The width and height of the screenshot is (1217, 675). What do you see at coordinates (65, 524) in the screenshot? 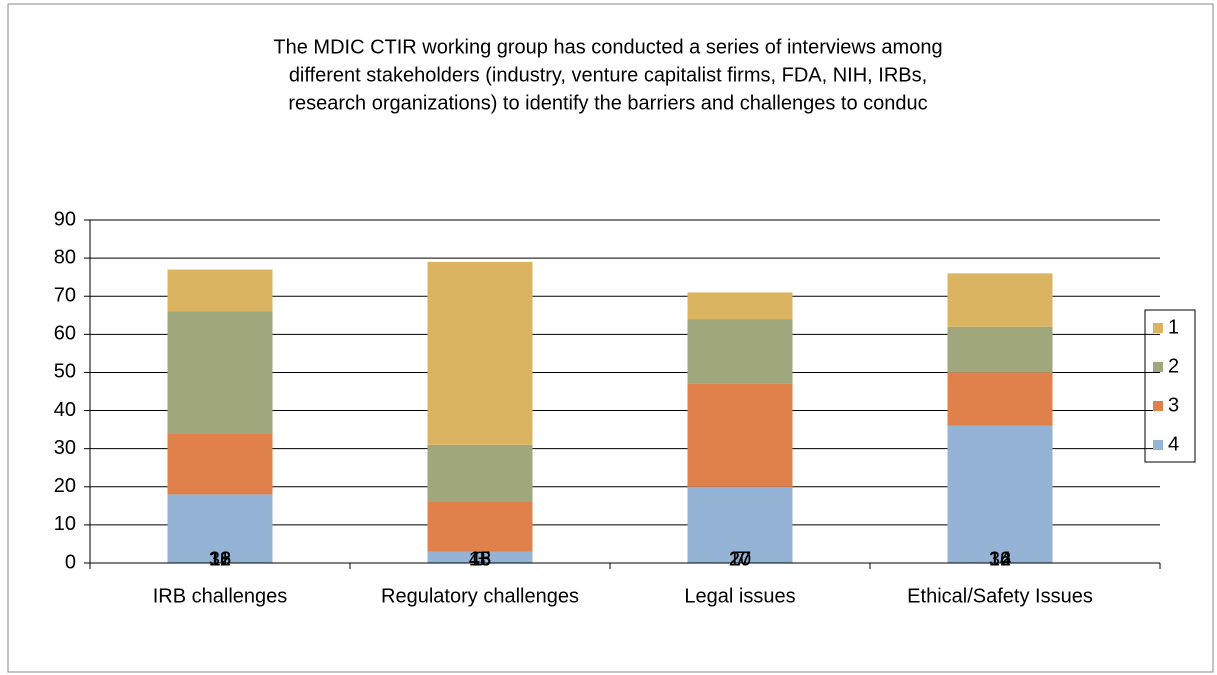
I see `y-tick-label: 10` at bounding box center [65, 524].